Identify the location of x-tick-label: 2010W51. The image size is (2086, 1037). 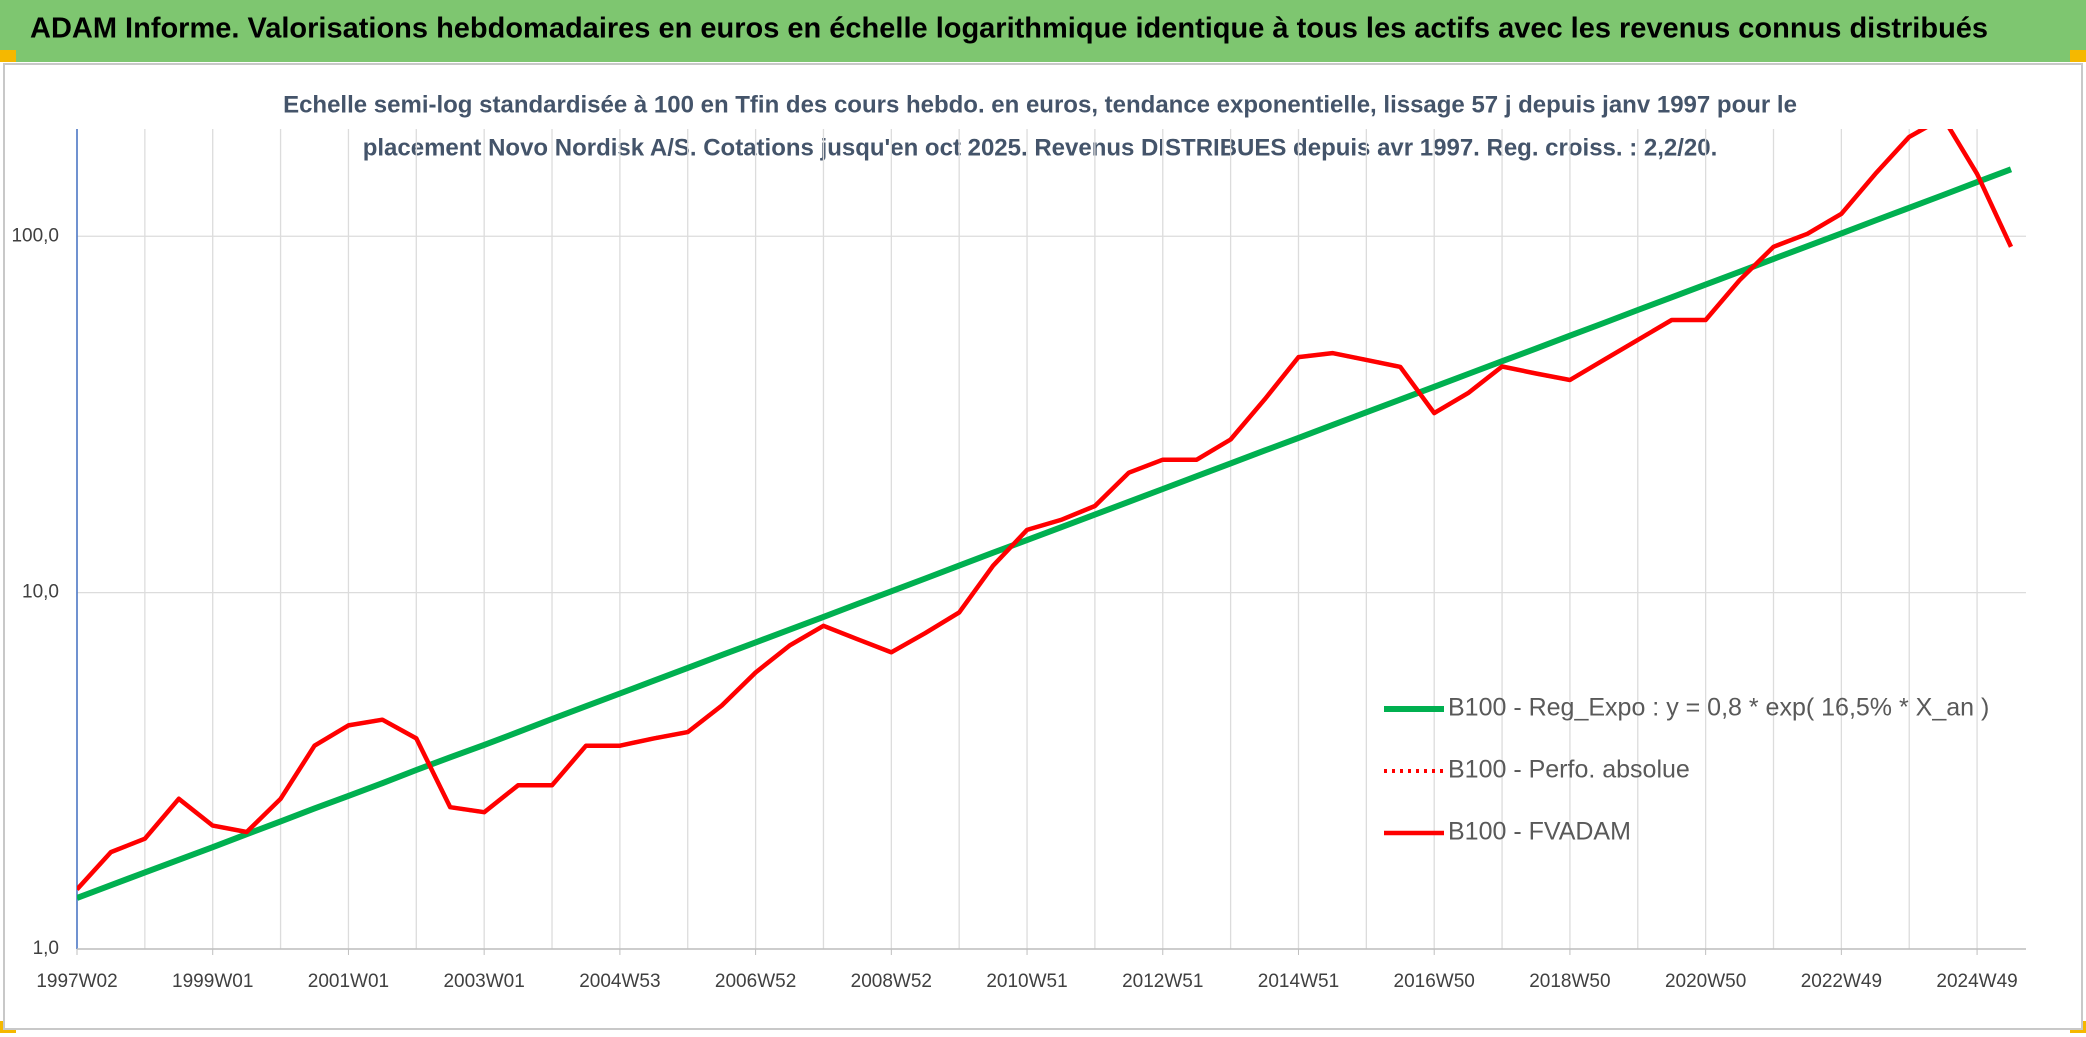
(1026, 981).